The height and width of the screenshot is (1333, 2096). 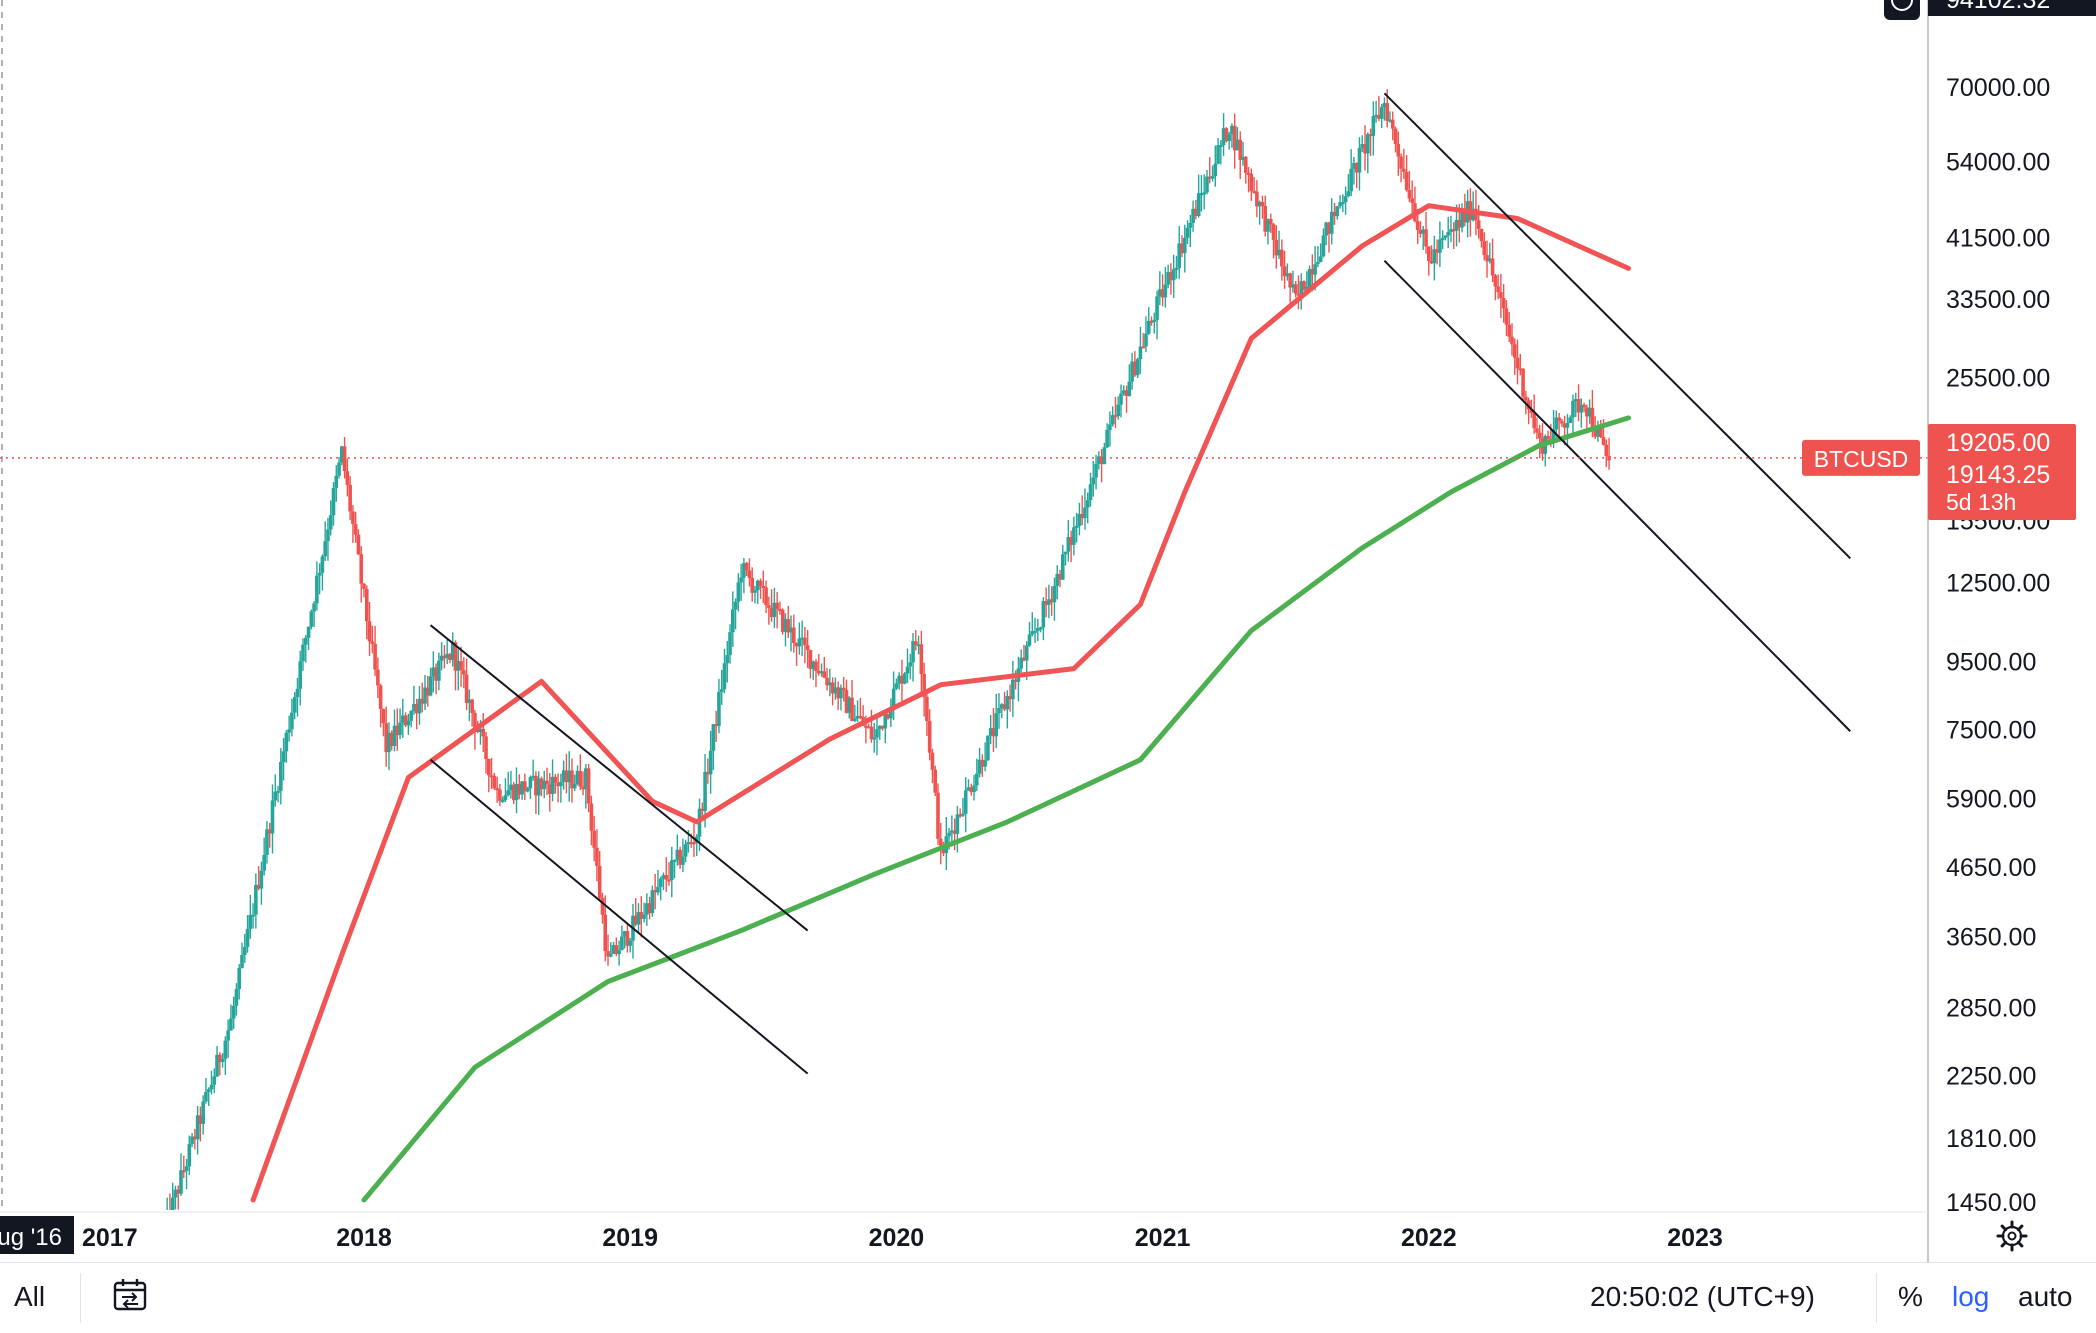 What do you see at coordinates (1702, 1296) in the screenshot?
I see `clock-readout: 20:50:02 (UTC+9)` at bounding box center [1702, 1296].